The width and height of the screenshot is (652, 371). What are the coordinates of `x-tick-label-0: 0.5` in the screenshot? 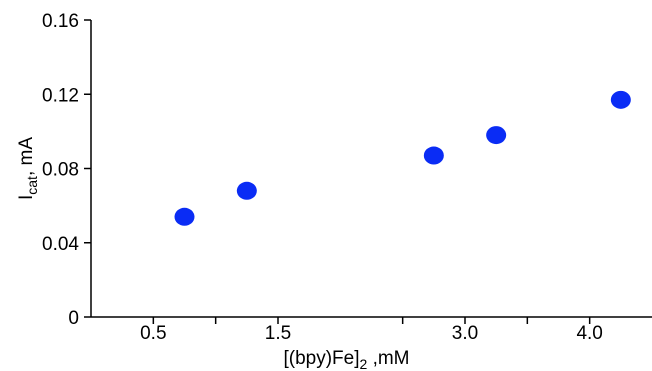 It's located at (153, 333).